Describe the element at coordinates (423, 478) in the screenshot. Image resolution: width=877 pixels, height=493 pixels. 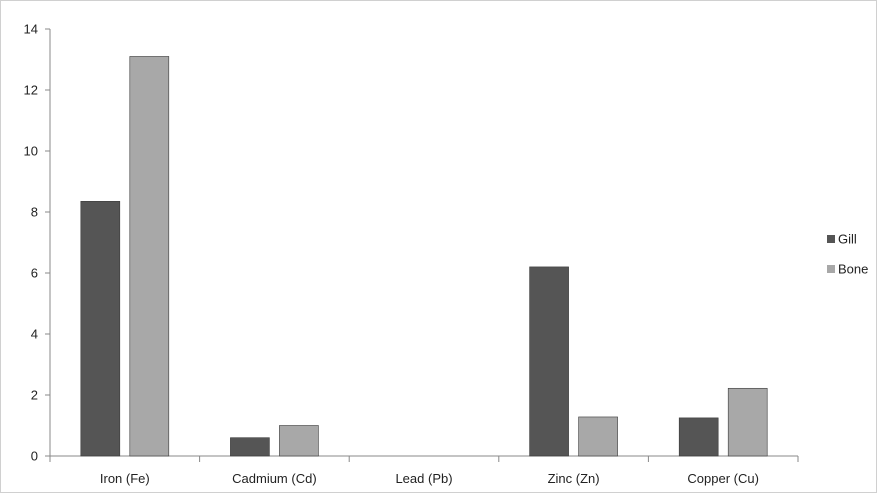
I see `x-category-label: Lead (Pb)` at that location.